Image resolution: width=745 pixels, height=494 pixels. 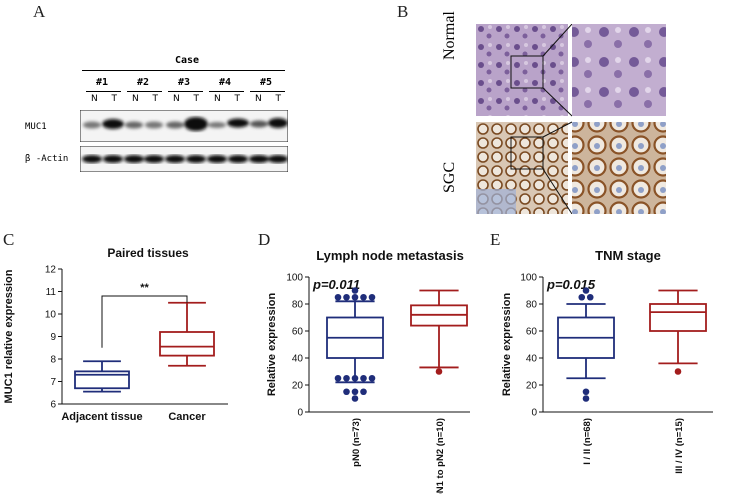 I want to click on y-tick-label: 7, so click(x=53, y=382).